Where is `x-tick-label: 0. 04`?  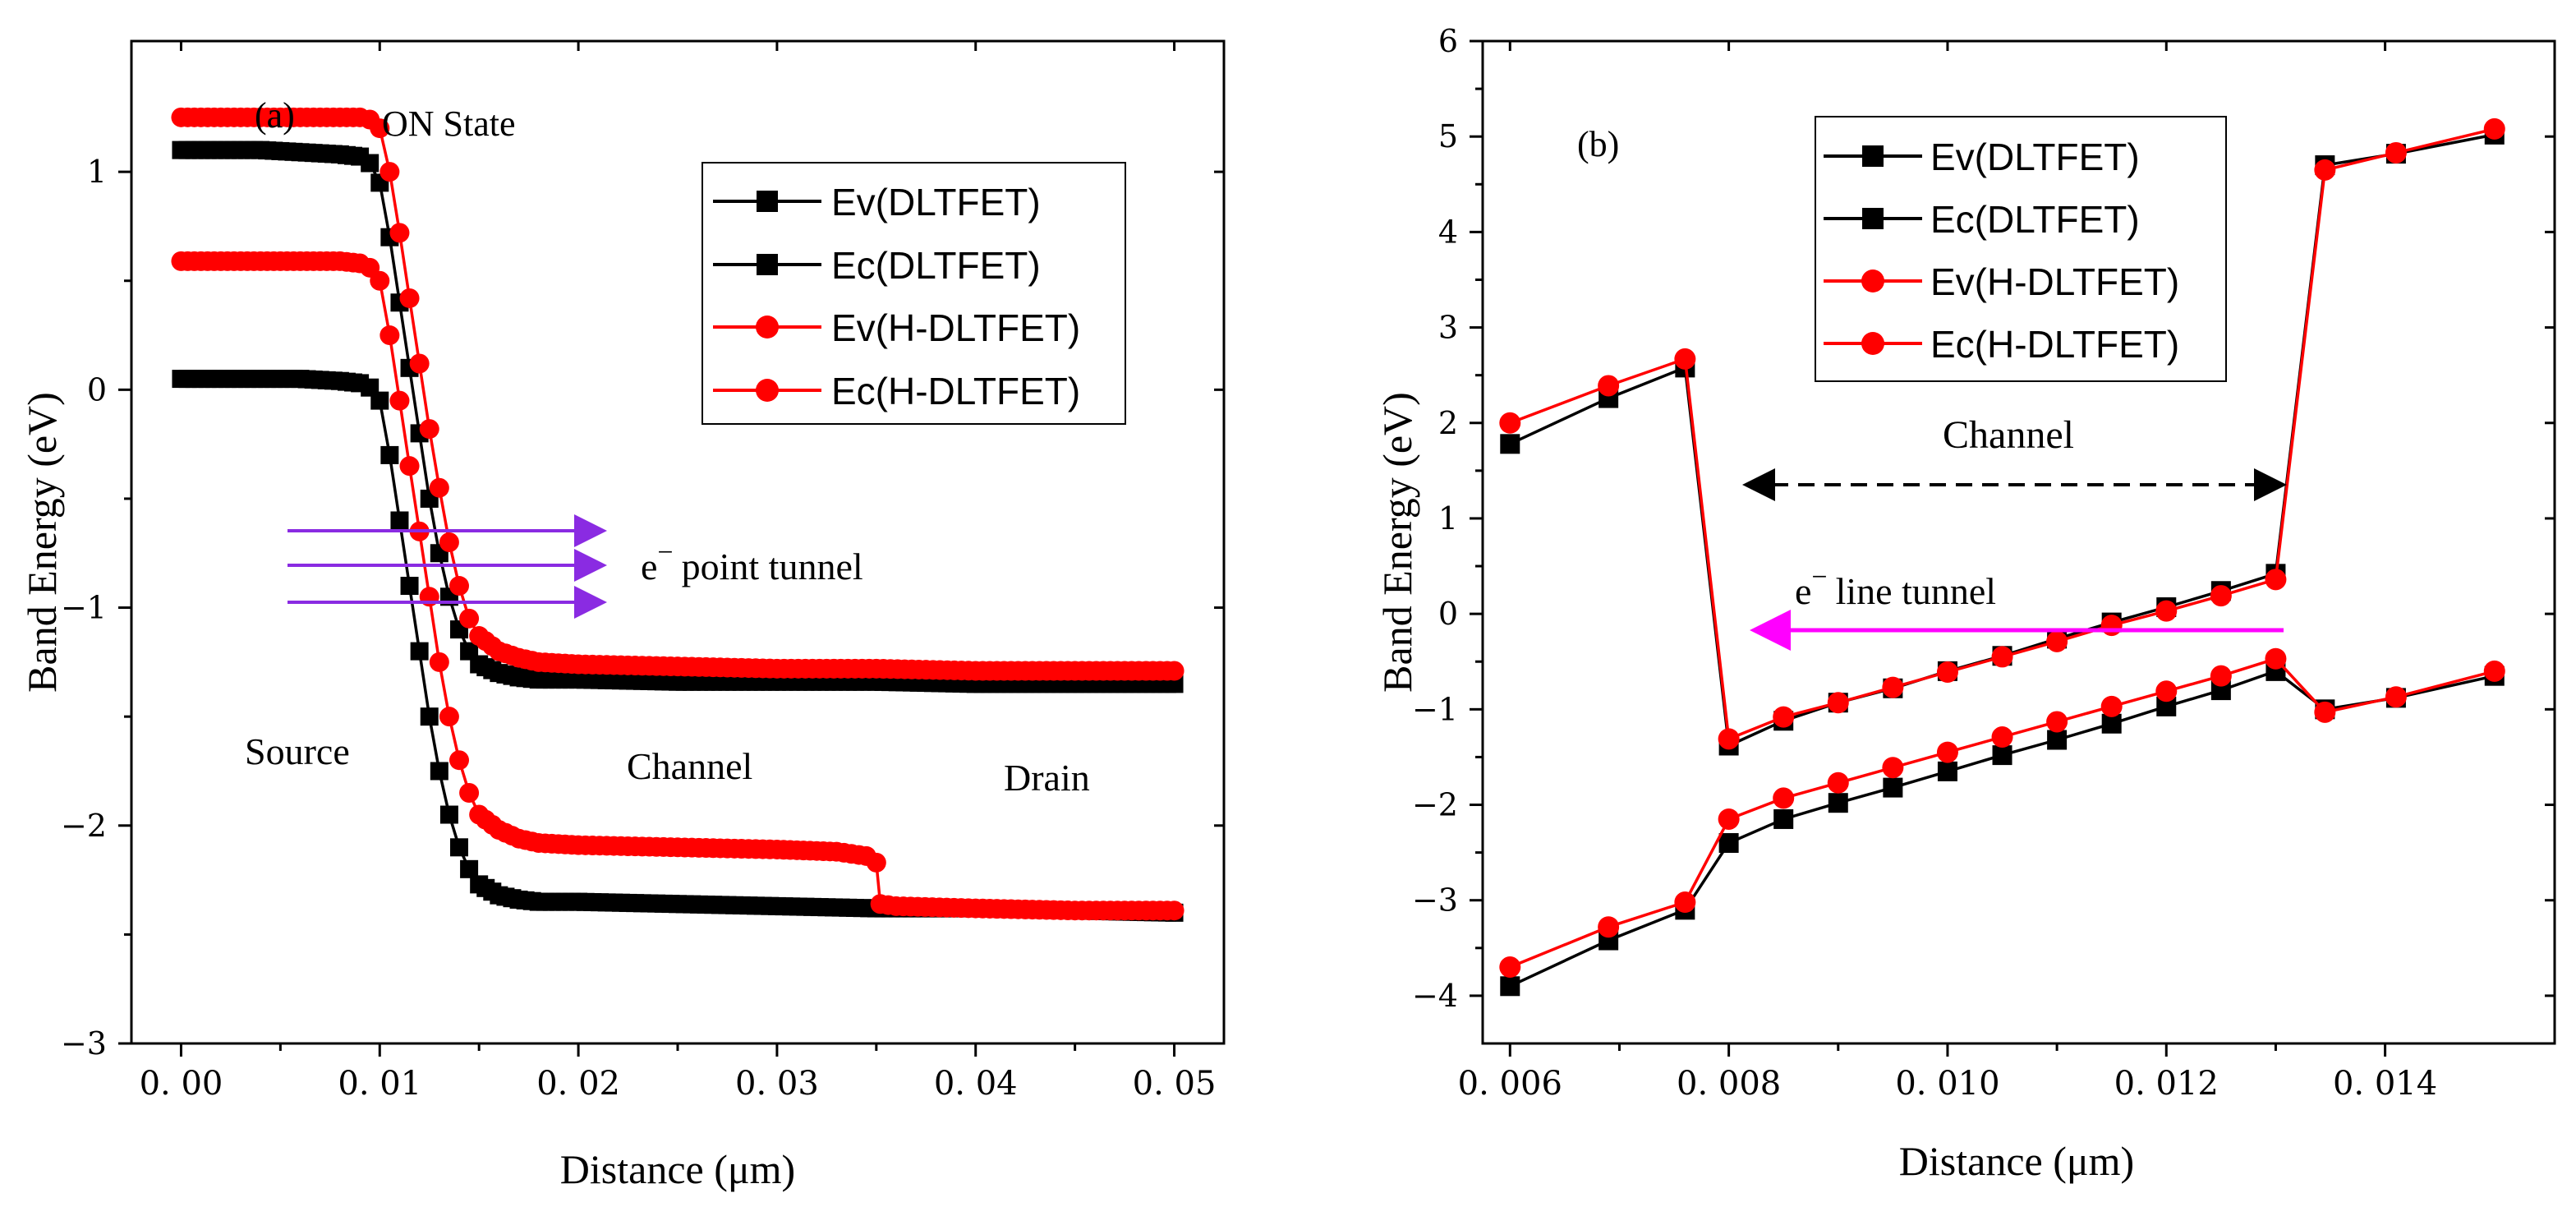 x-tick-label: 0. 04 is located at coordinates (976, 1084).